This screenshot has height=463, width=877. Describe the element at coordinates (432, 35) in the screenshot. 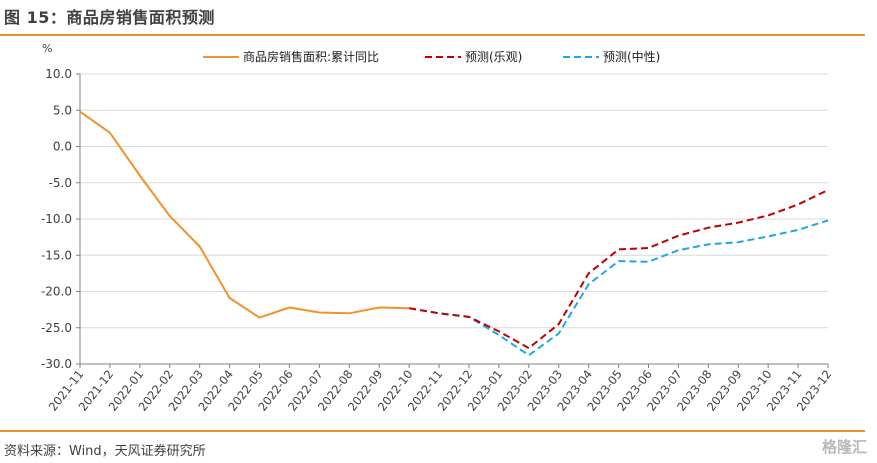

I see `top-rule` at that location.